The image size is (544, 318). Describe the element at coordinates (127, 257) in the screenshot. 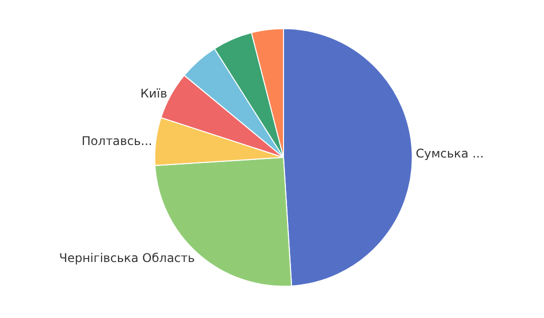

I see `slice-label: Чернігівська Область` at that location.